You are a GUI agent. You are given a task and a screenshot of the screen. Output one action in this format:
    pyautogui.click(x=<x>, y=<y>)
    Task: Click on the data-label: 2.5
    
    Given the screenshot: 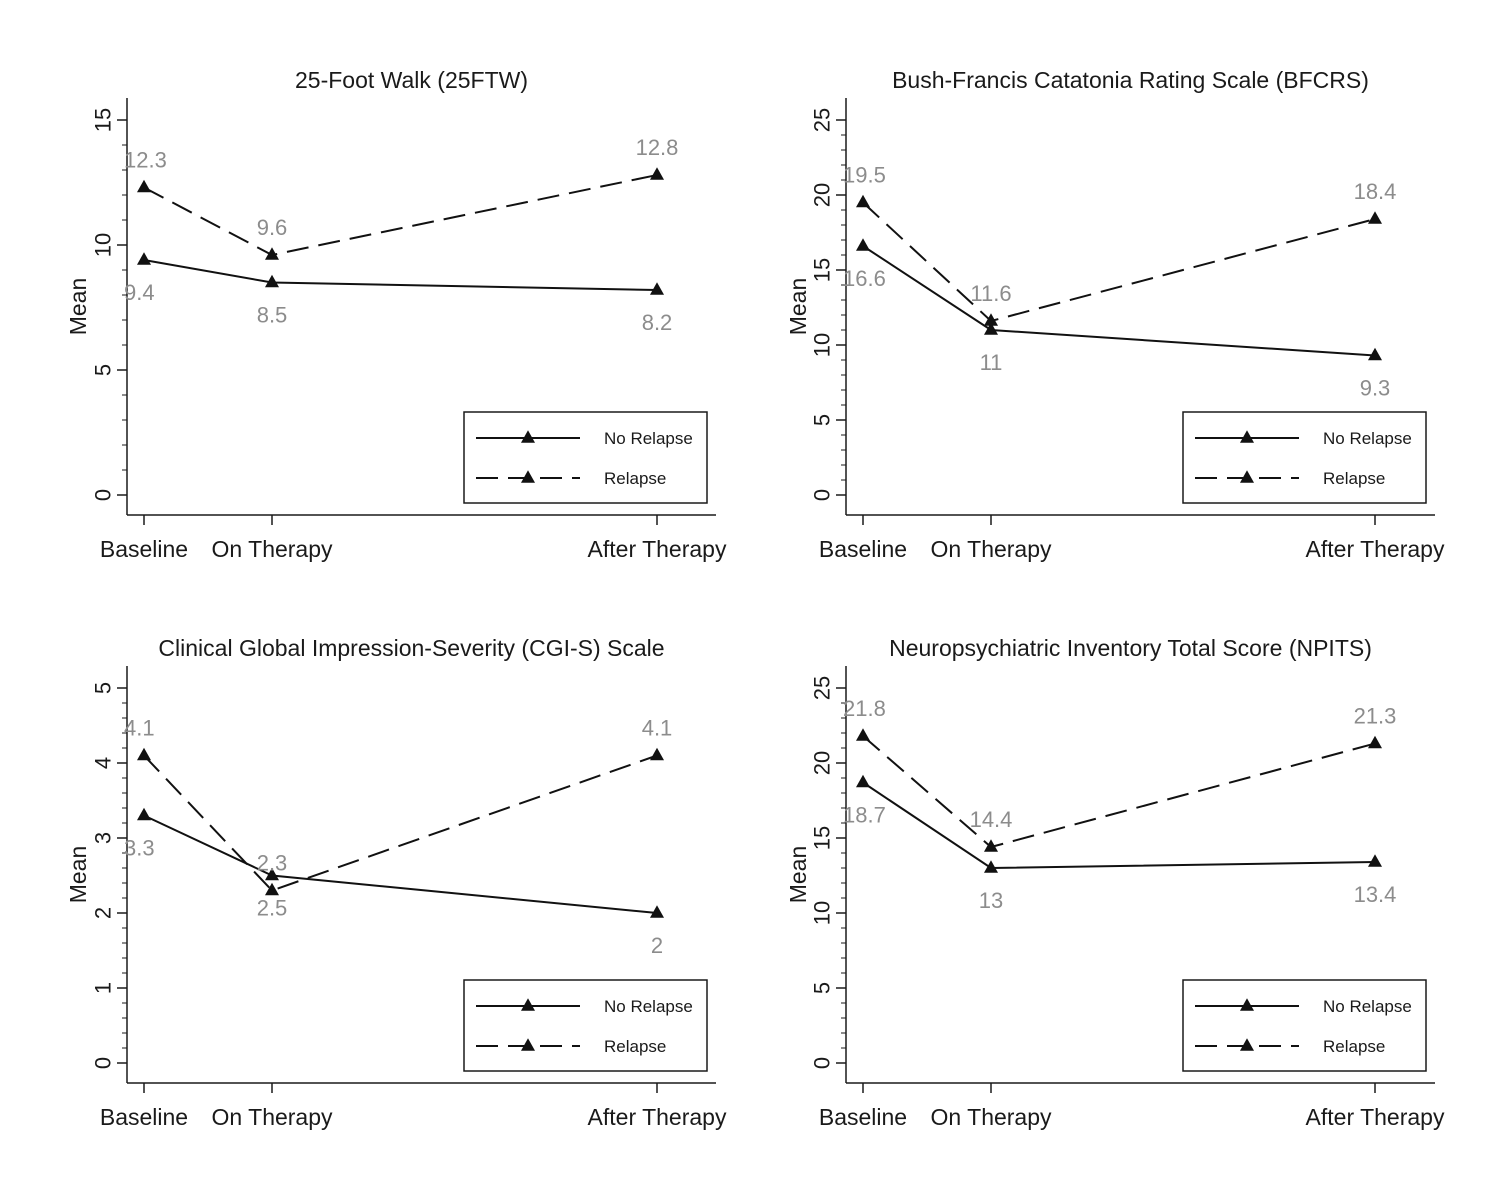 What is the action you would take?
    pyautogui.click(x=272, y=908)
    